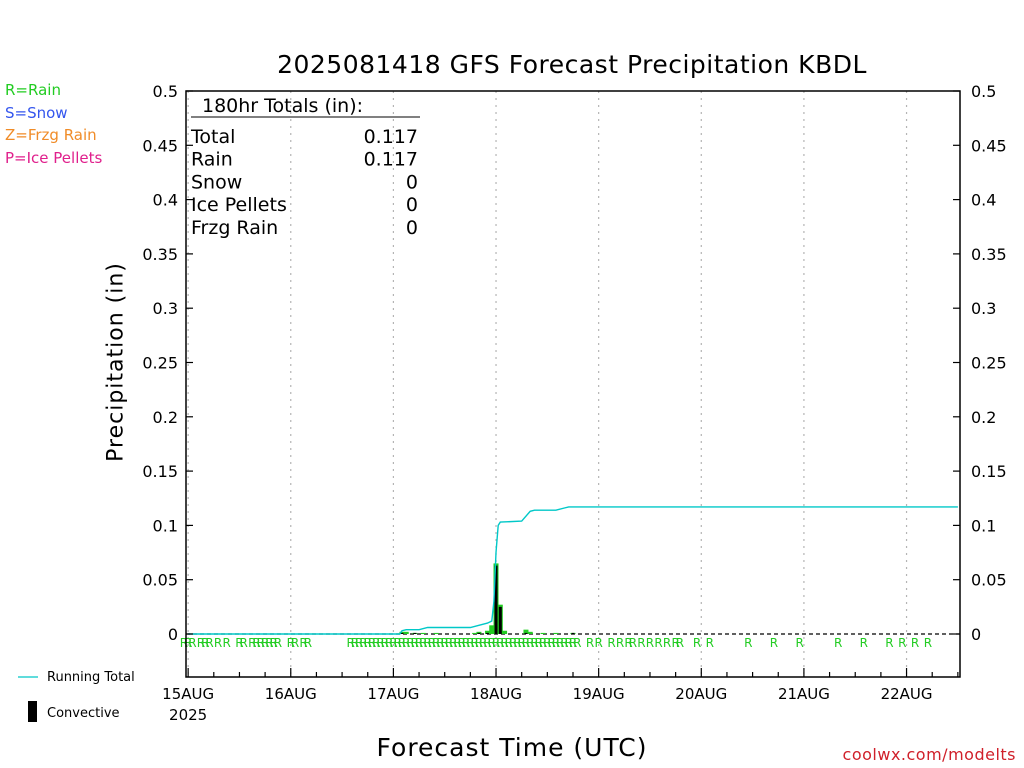 This screenshot has height=768, width=1024. What do you see at coordinates (51, 135) in the screenshot?
I see `legend-freezing-rain: Z=Frzg Rain` at bounding box center [51, 135].